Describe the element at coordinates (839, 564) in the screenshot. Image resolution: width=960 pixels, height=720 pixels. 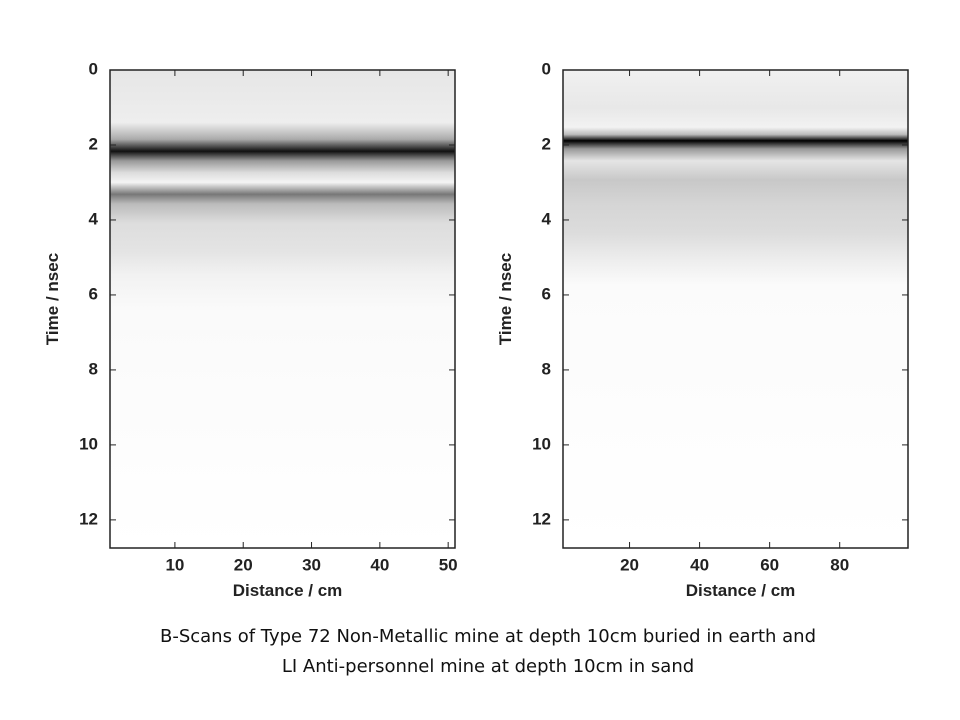
I see `x-tick-label: 80` at that location.